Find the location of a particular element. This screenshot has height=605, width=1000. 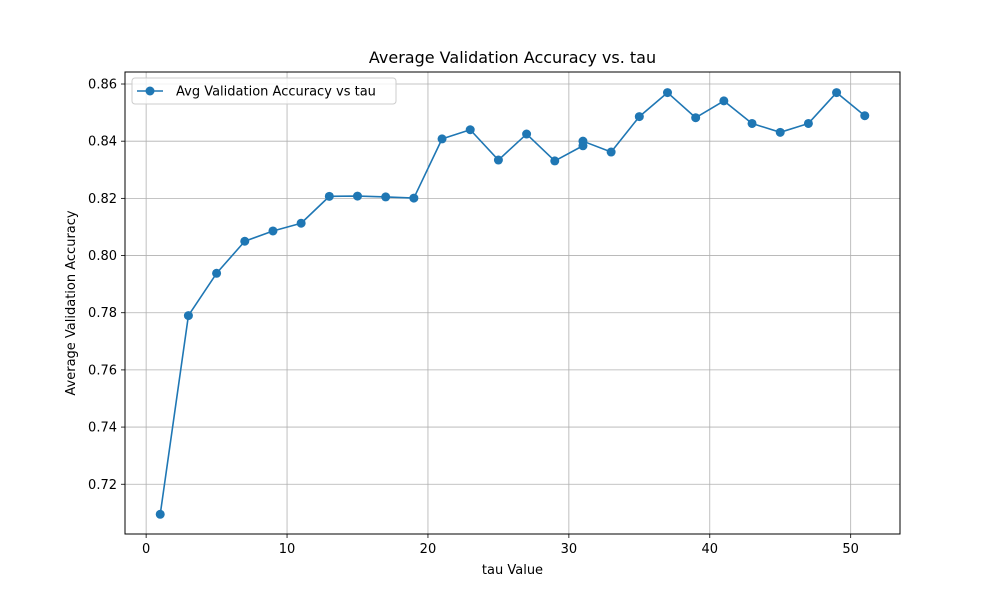

legend-marker-swatch is located at coordinates (150, 91).